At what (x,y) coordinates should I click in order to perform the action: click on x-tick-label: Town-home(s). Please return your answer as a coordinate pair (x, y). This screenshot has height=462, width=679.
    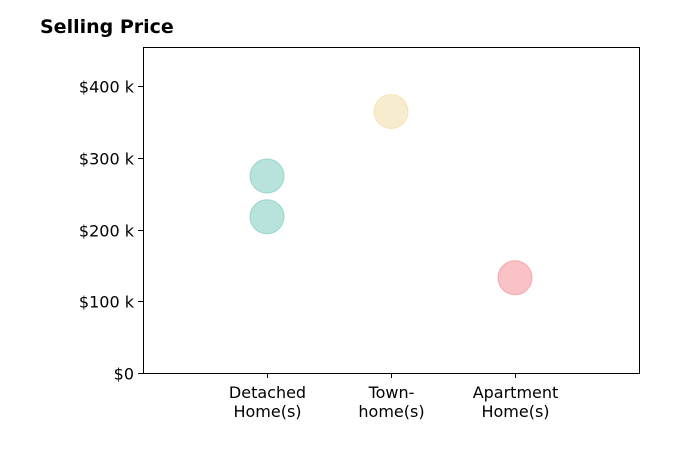
    Looking at the image, I should click on (391, 402).